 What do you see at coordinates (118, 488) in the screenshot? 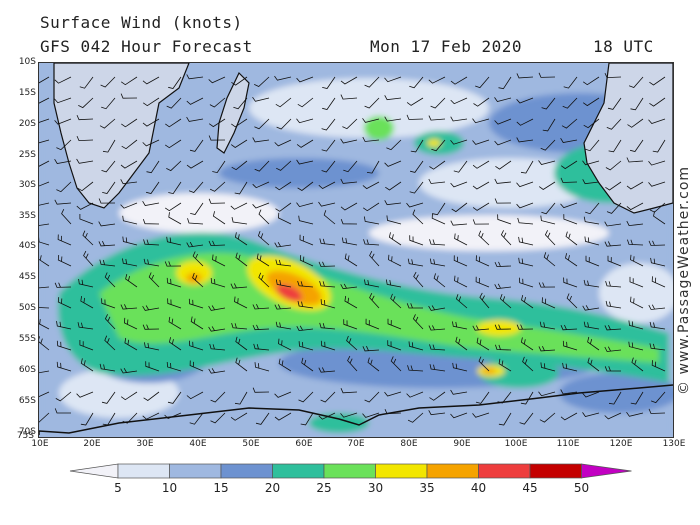
I see `colorbar-label: 5` at bounding box center [118, 488].